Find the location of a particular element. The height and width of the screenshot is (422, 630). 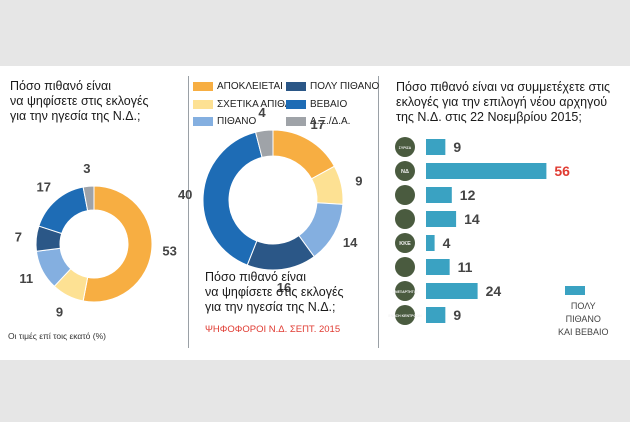

middle-question-line: για την ηγεσία της Ν.Δ.; is located at coordinates (270, 307).